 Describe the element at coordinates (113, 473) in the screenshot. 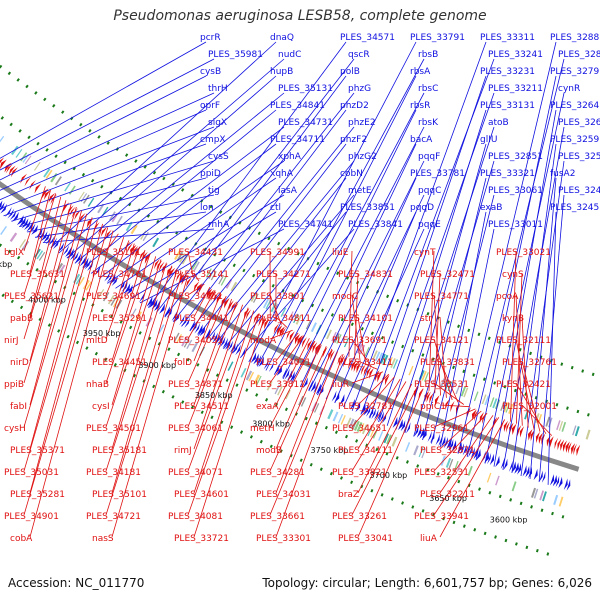

I see `reverse-gene-label: PLES_34181` at that location.